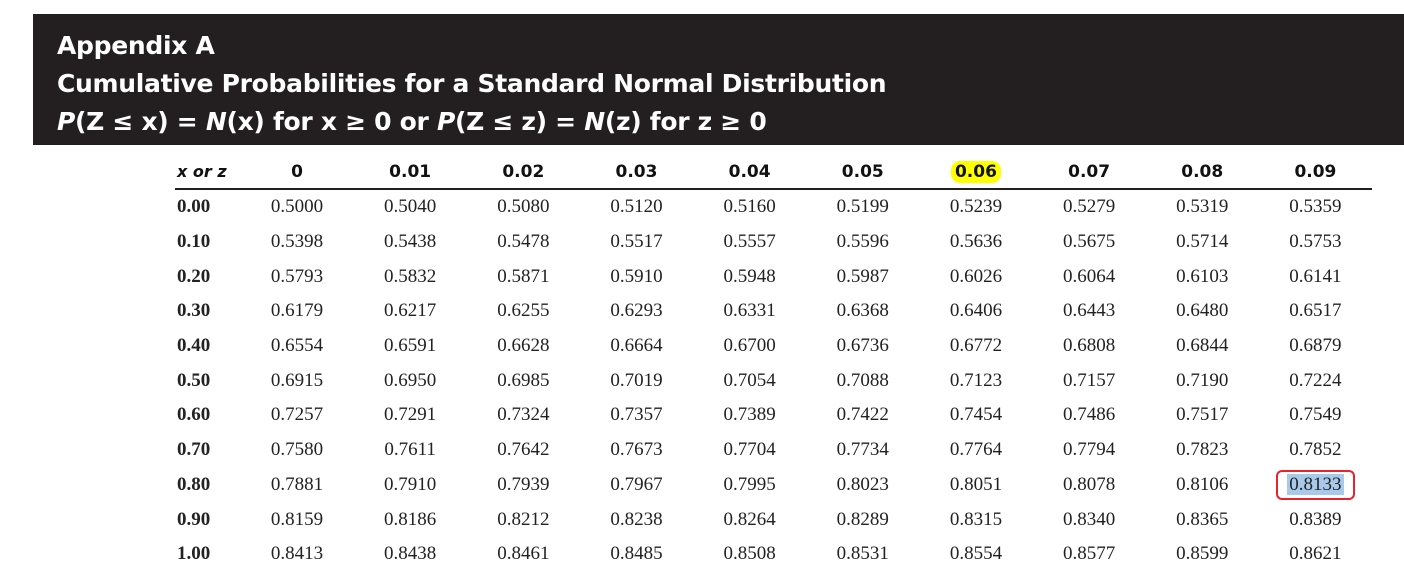 The width and height of the screenshot is (1404, 572). Describe the element at coordinates (636, 484) in the screenshot. I see `table-cell: 0.7967` at that location.